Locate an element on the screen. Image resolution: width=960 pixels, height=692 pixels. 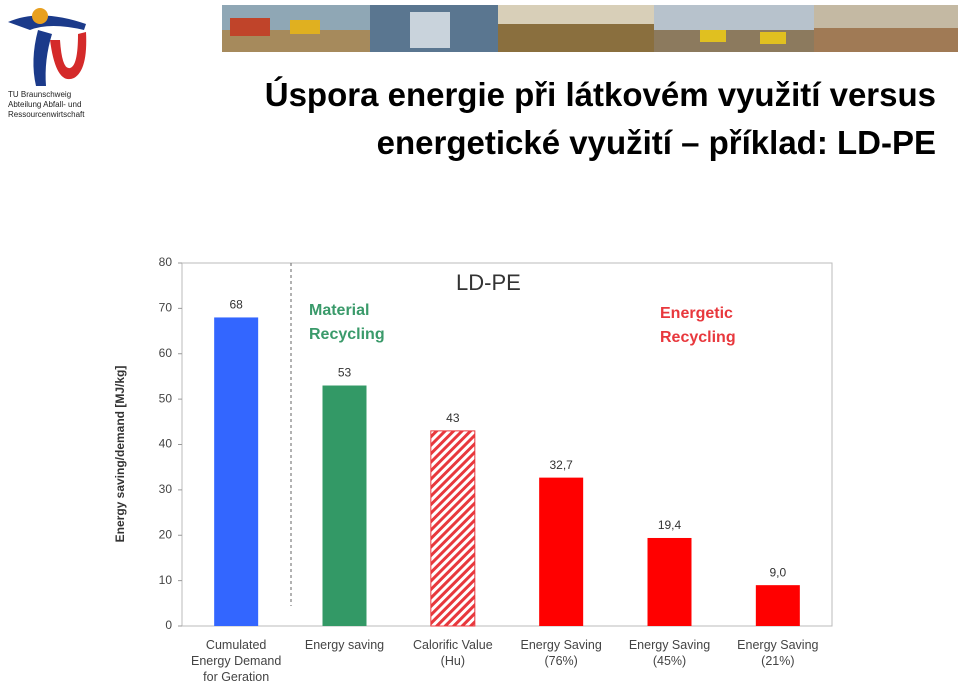
x-tick-label: Cumulated Energy Demand for Geration is located at coordinates (236, 661).